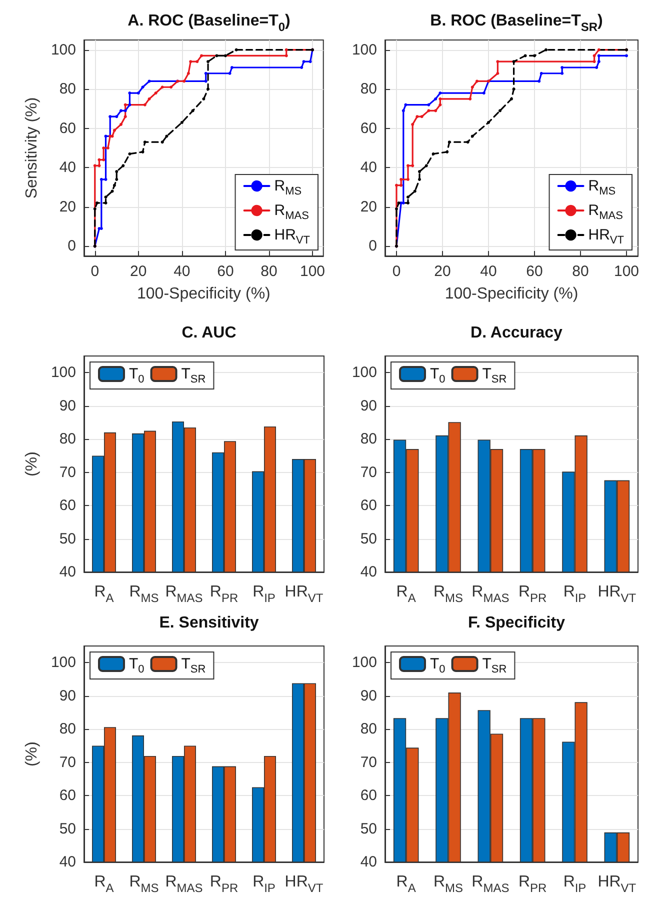  What do you see at coordinates (225, 271) in the screenshot?
I see `x-tick-label: 60` at bounding box center [225, 271].